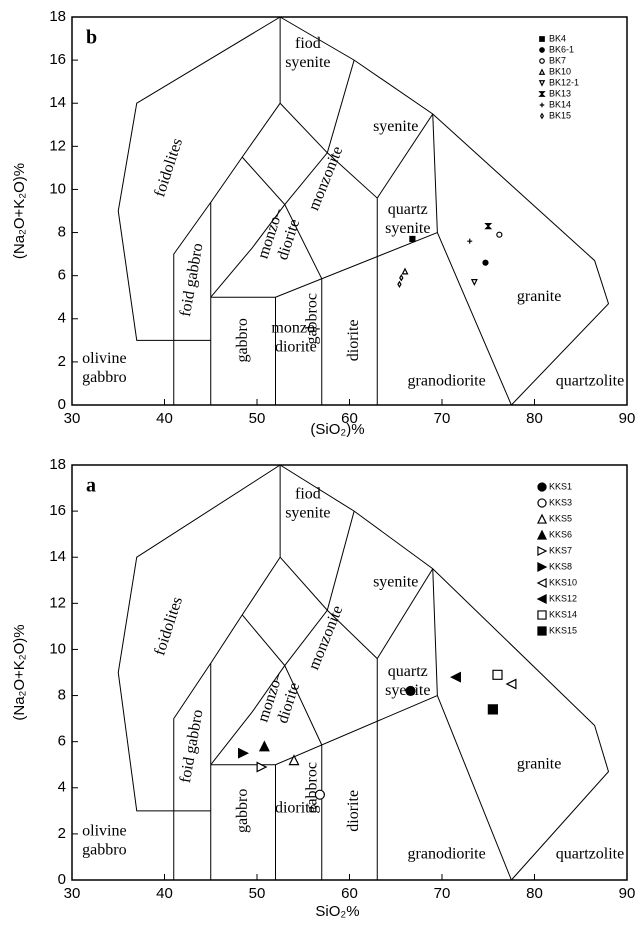 The image size is (644, 927). What do you see at coordinates (168, 626) in the screenshot?
I see `field-label: foidolites` at bounding box center [168, 626].